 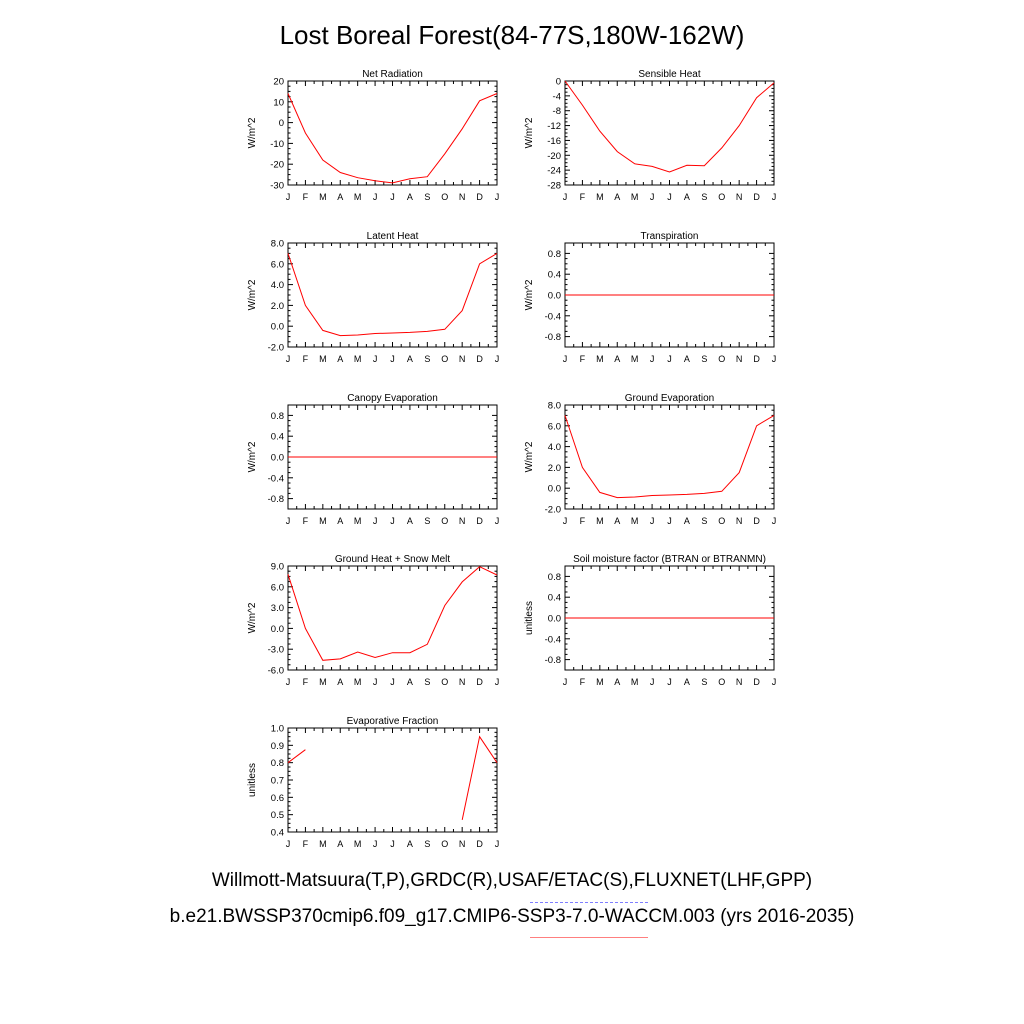 What do you see at coordinates (554, 186) in the screenshot?
I see `y-tick-label: -28` at bounding box center [554, 186].